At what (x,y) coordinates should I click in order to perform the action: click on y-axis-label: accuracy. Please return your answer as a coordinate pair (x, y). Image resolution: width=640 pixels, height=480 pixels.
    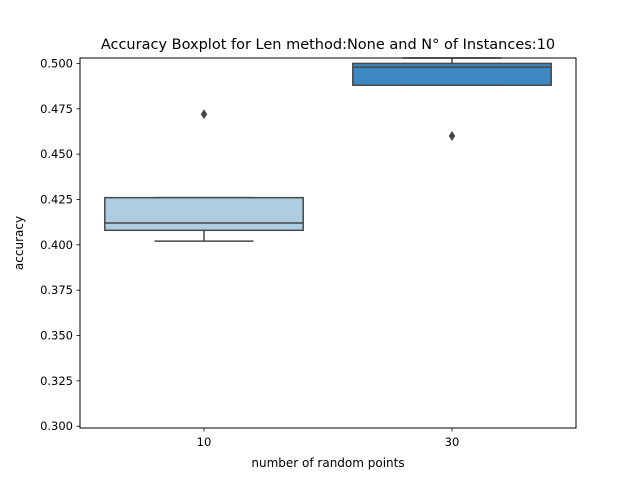
    Looking at the image, I should click on (19, 243).